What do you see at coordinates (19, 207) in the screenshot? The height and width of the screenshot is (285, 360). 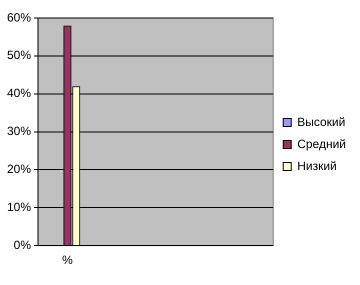 I see `y-tick-label: 10%` at bounding box center [19, 207].